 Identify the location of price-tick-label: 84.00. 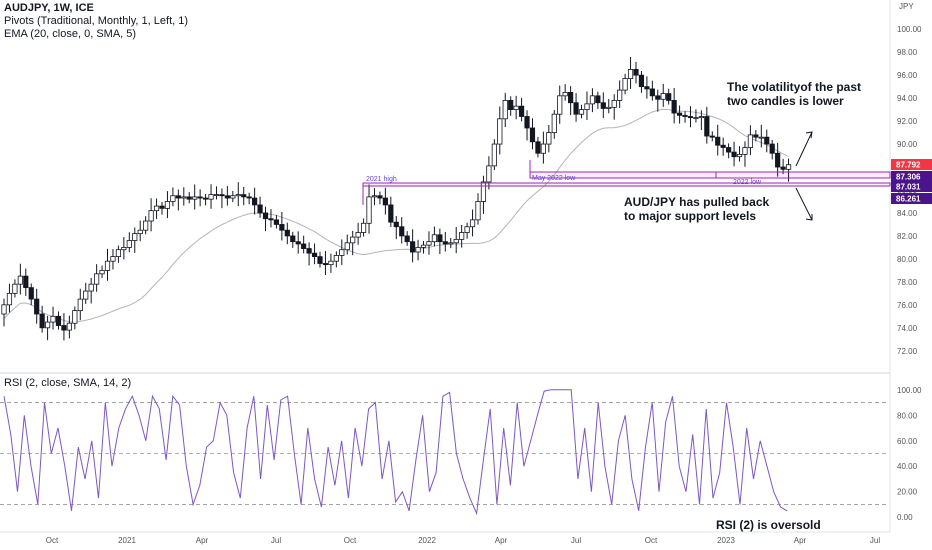
(907, 213).